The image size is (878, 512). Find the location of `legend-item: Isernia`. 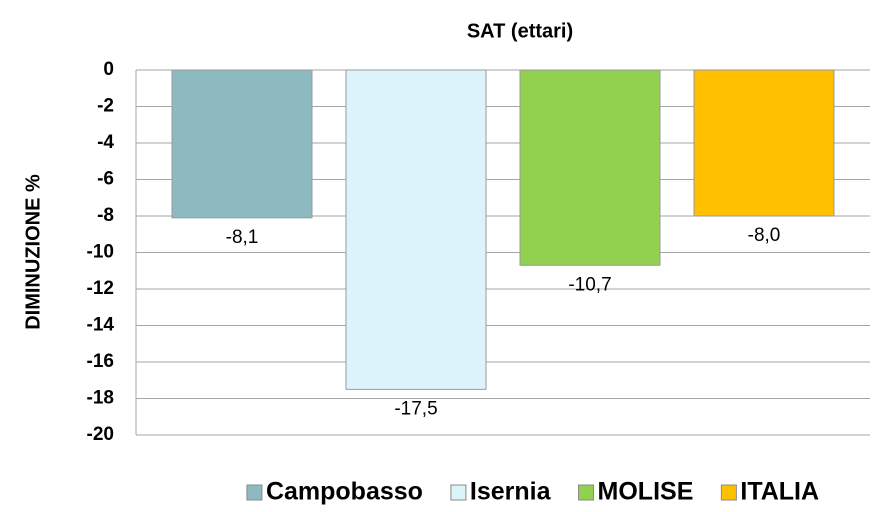

legend-item: Isernia is located at coordinates (501, 492).